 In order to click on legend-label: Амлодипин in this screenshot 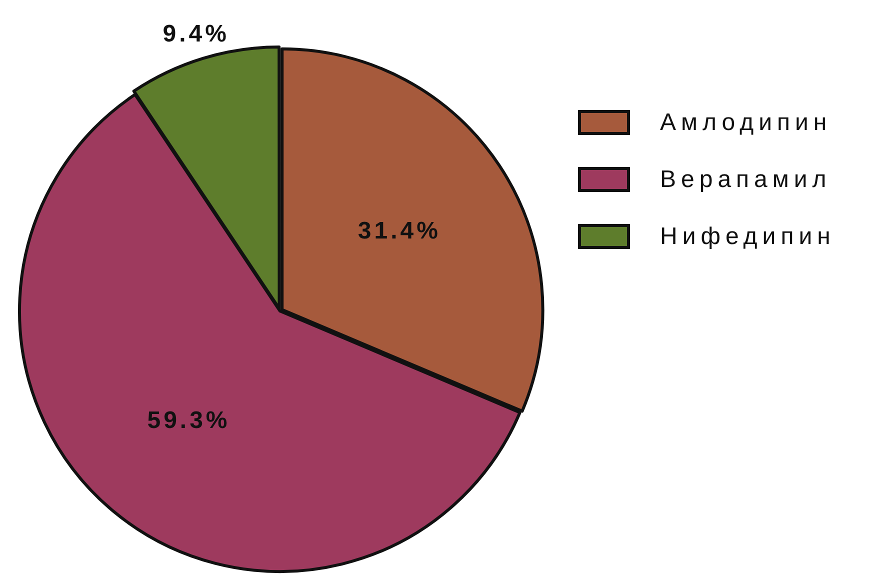, I will do `click(746, 122)`.